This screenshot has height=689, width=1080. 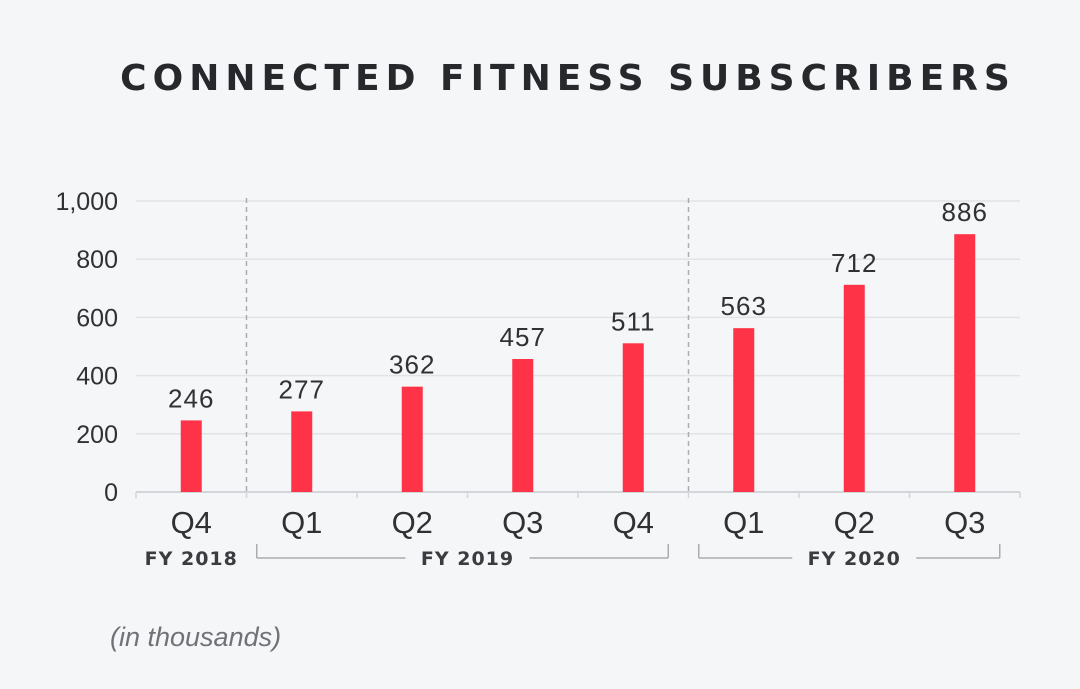 I want to click on units-footnote: (in thousands), so click(x=195, y=637).